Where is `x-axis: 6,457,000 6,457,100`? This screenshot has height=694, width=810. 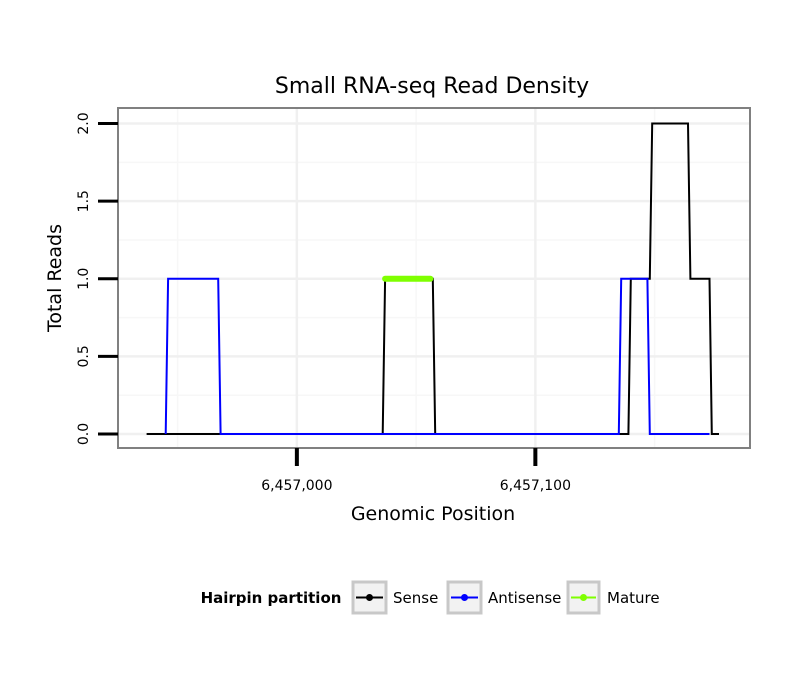 x-axis: 6,457,000 6,457,100 is located at coordinates (416, 471).